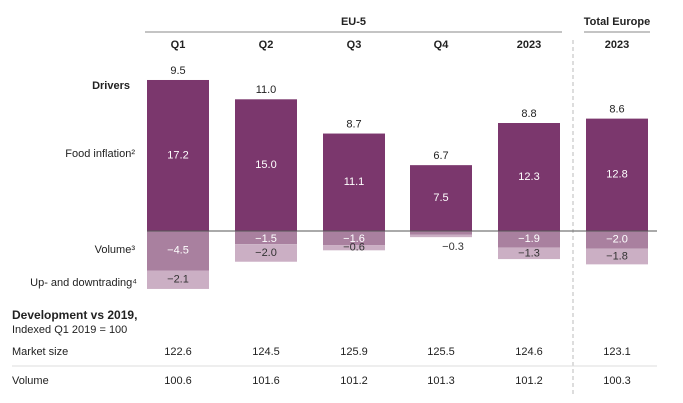  I want to click on row-label: Volume, so click(30, 381).